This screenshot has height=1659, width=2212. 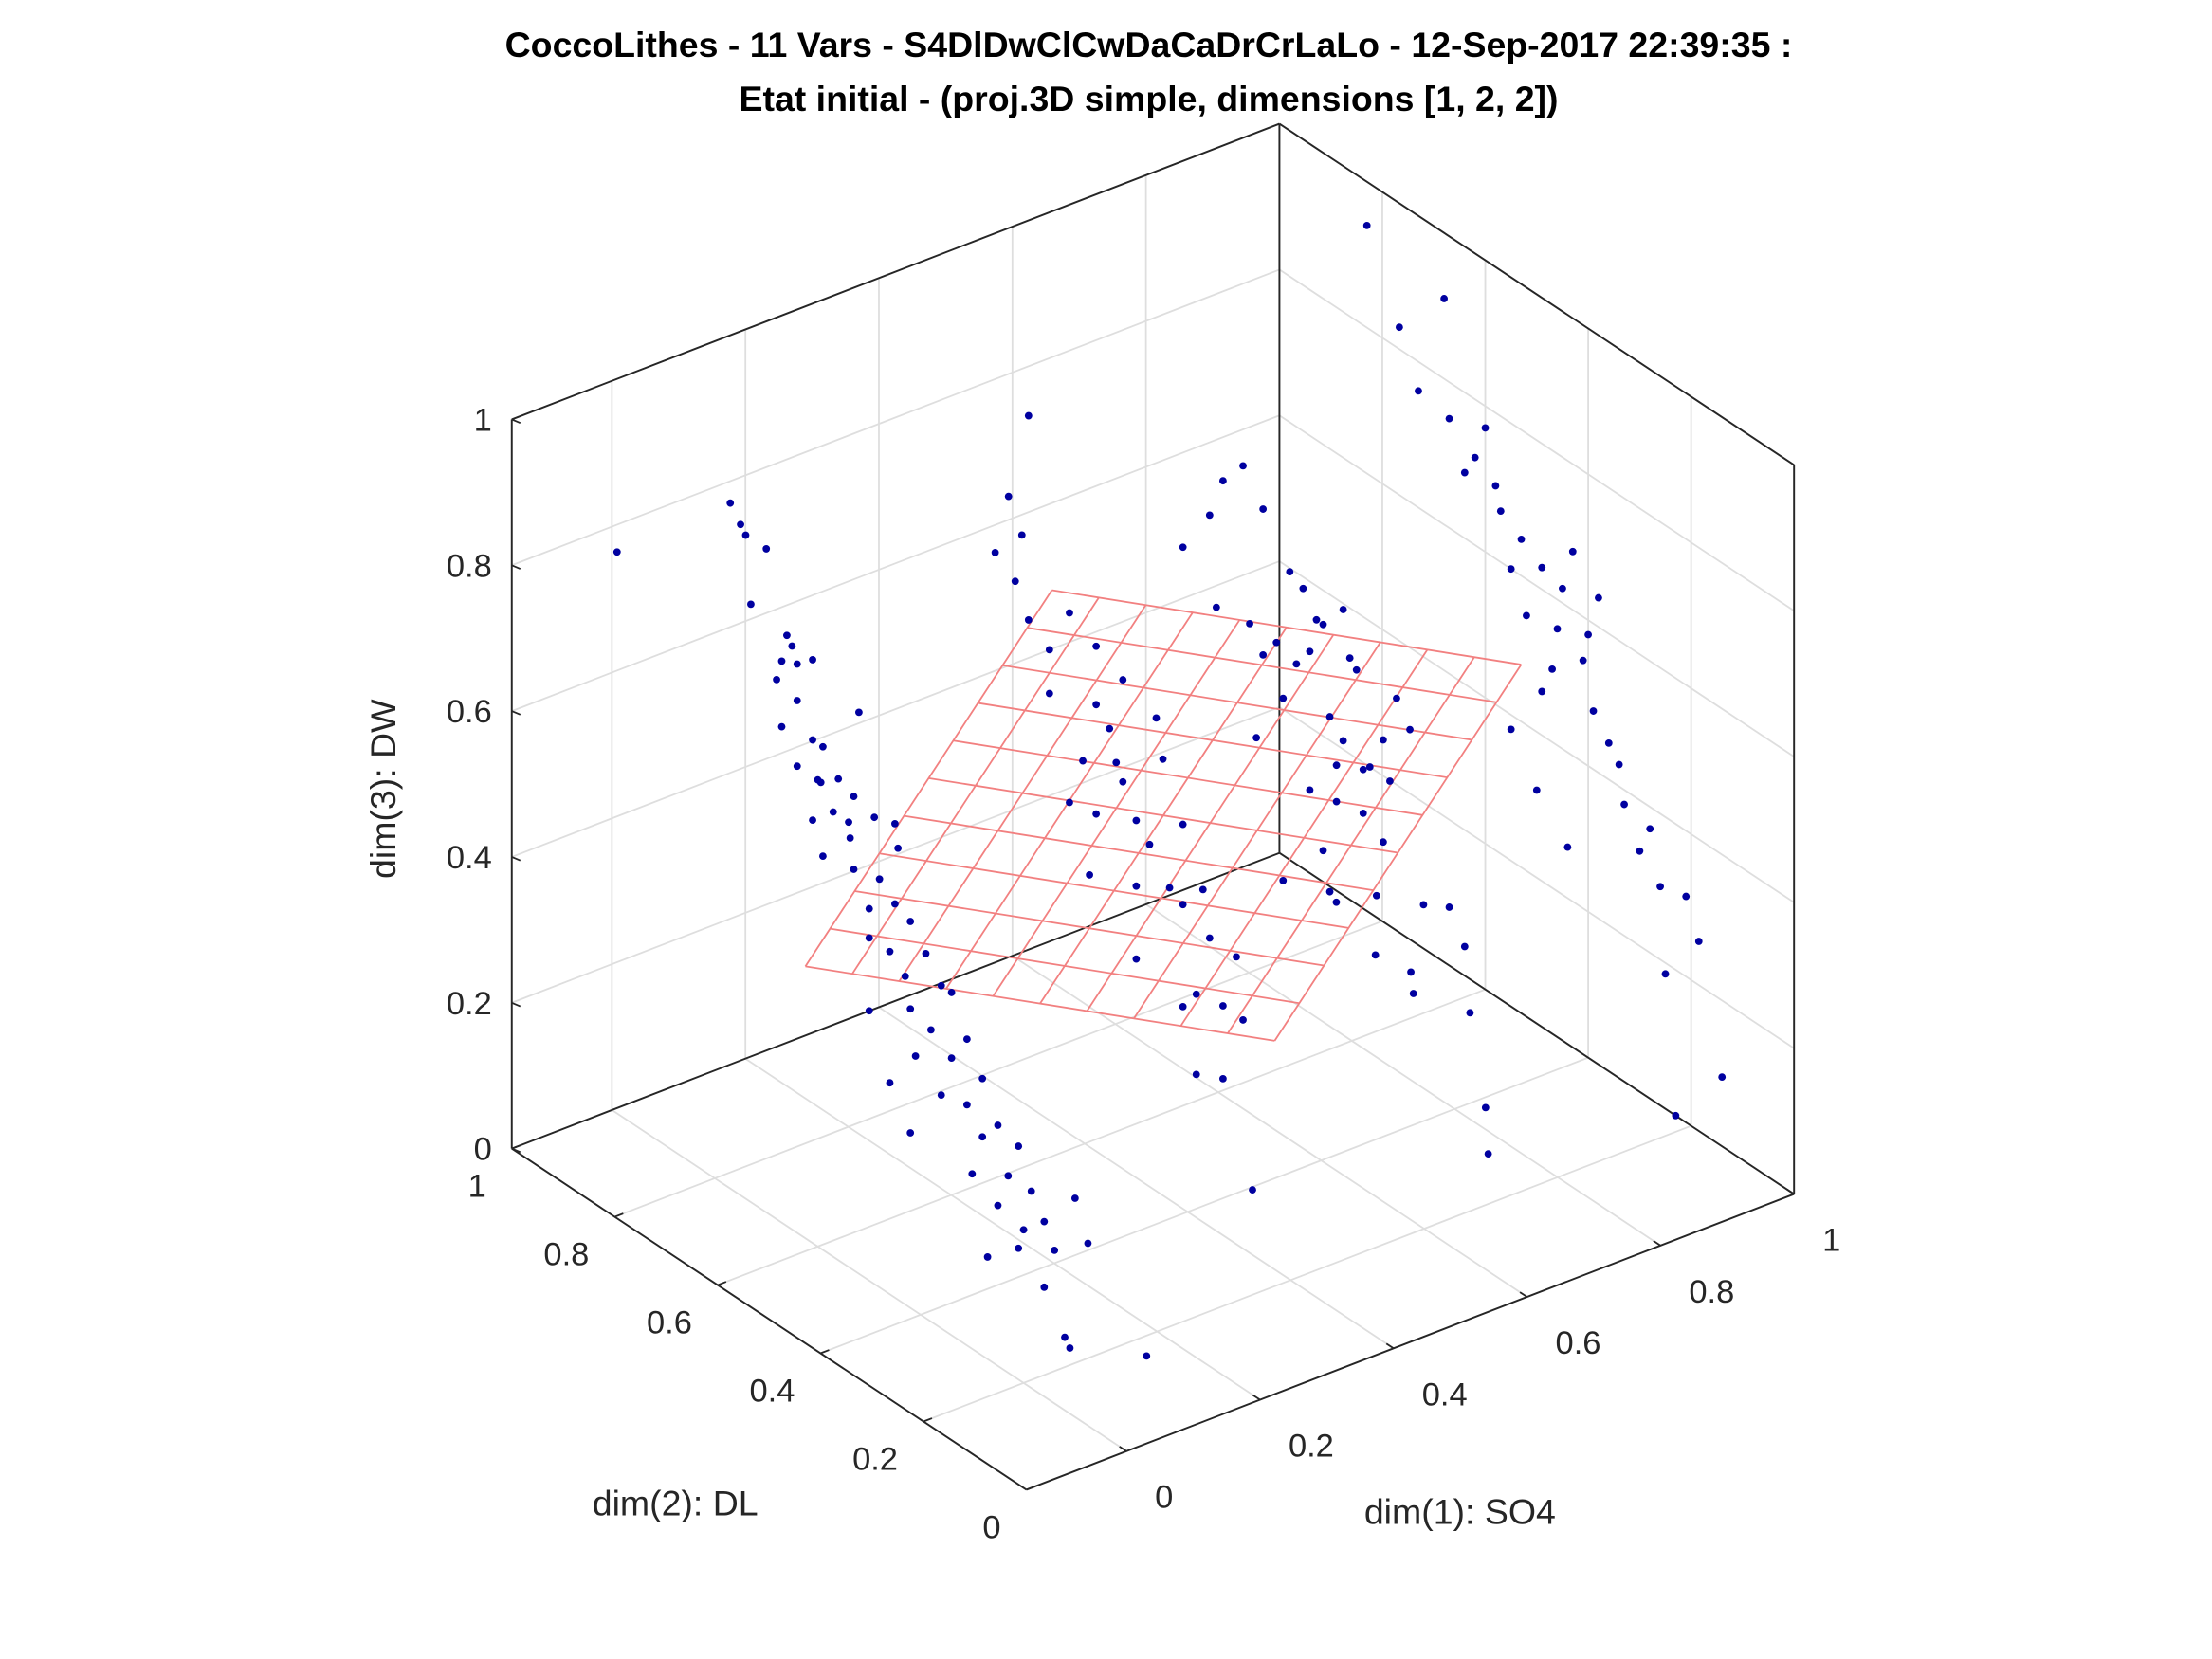 What do you see at coordinates (469, 566) in the screenshot?
I see `z-tick-label: 0.8` at bounding box center [469, 566].